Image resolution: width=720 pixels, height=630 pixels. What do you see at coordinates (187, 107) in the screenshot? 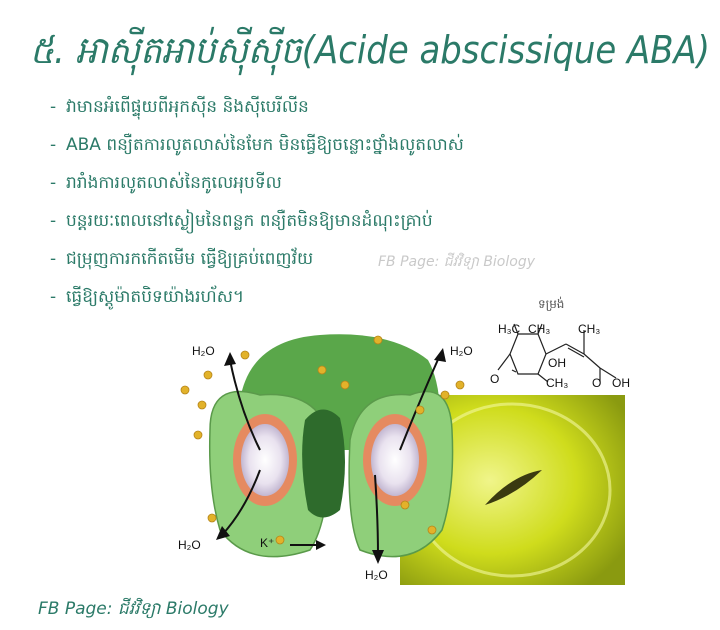
I see `list-item-text: វាមានអំពើផ្ទុយពីអុកស៊ីន និងស៊ីបេរីលីន` at bounding box center [187, 107].